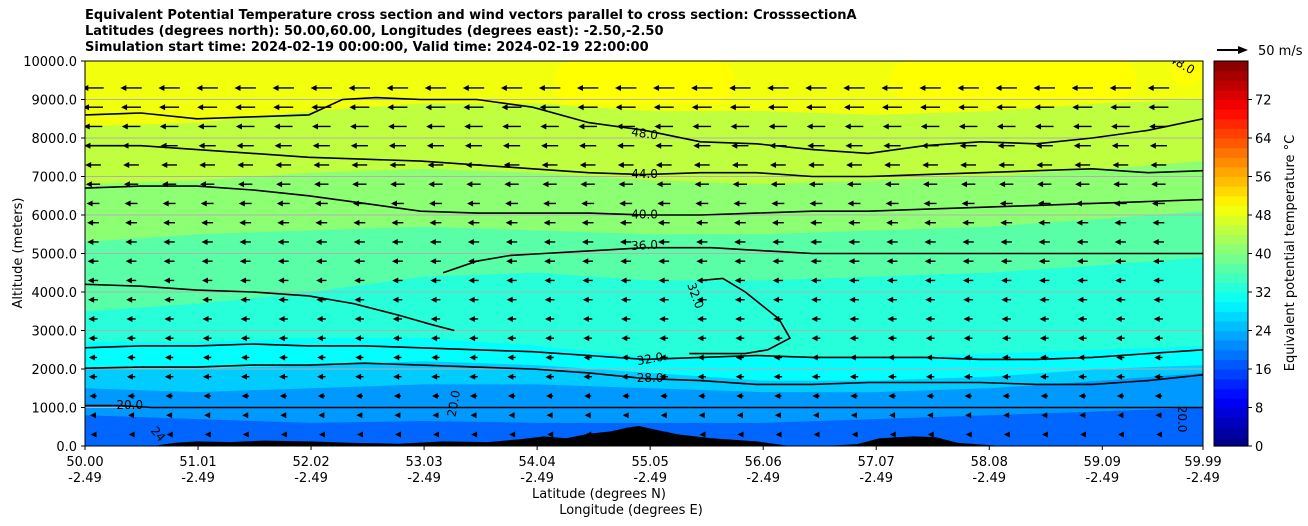  Describe the element at coordinates (1260, 51) in the screenshot. I see `quiver-key: 50 m/s` at that location.